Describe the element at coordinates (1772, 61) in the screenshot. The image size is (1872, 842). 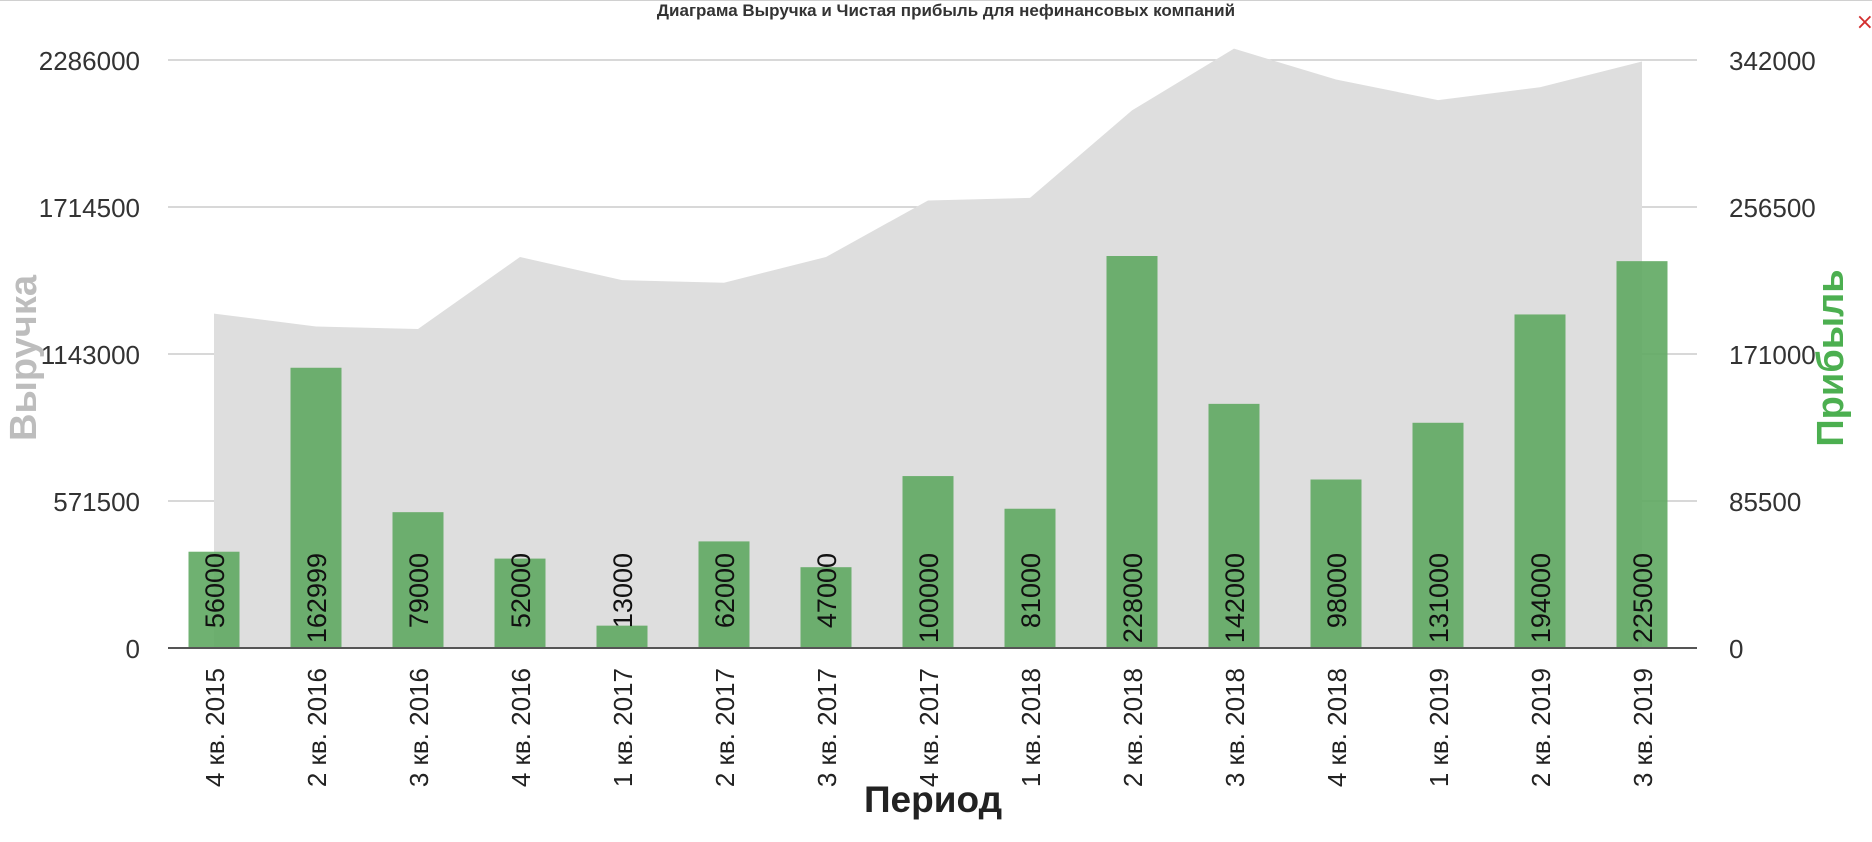
I see `right-tick-label: 342000` at that location.